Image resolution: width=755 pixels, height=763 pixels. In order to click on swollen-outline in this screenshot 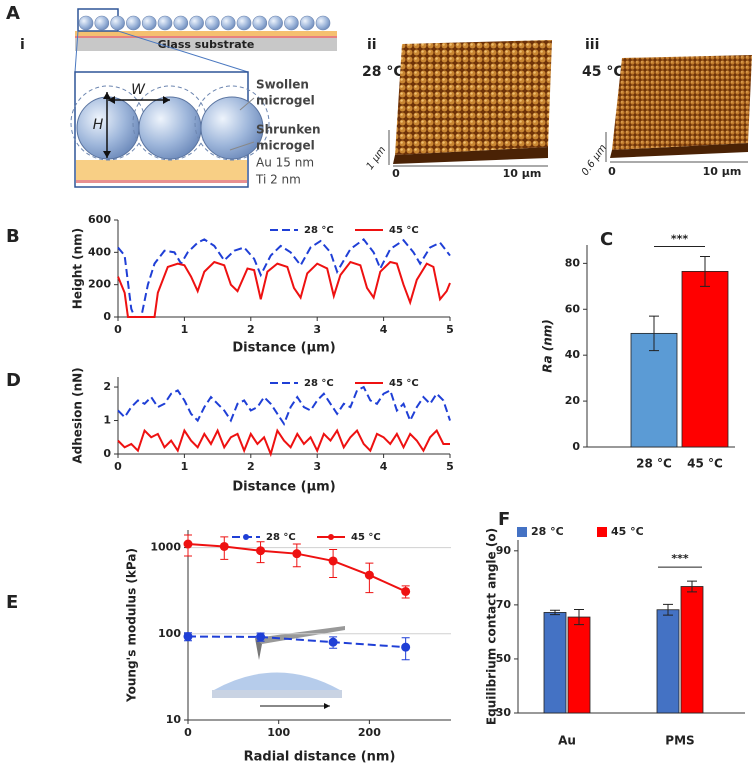, I will do `click(232, 123)`.